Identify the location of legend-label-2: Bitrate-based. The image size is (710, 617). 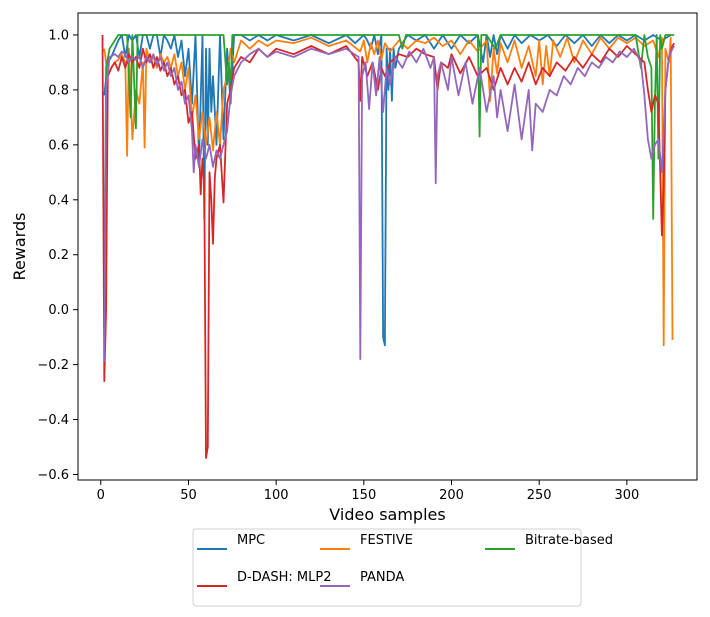
(569, 540).